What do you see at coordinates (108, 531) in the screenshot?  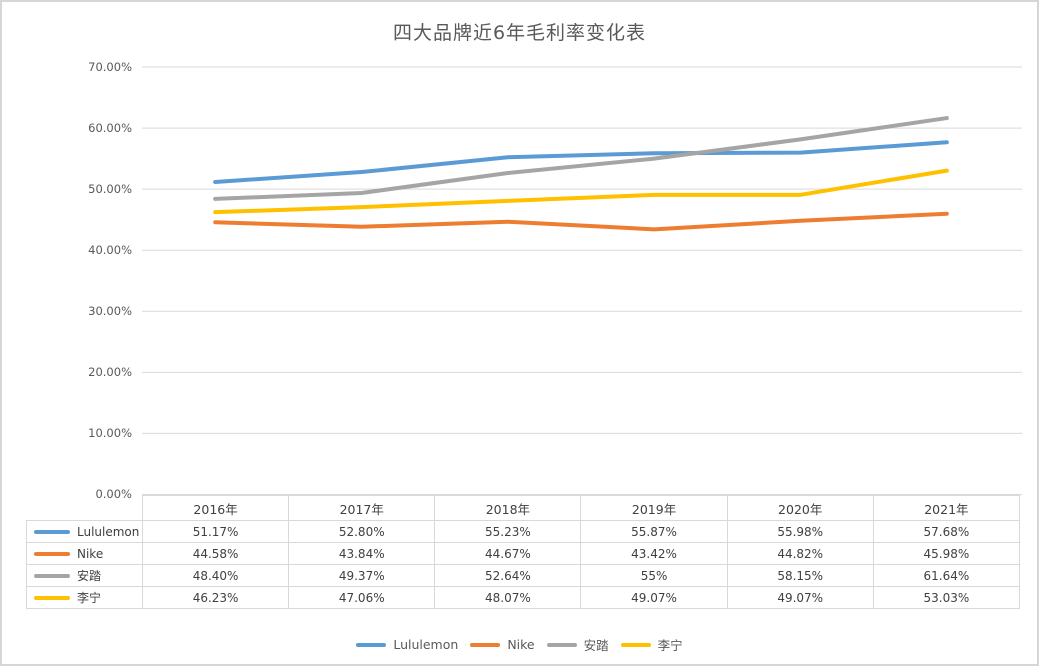 I see `series-name: Lululemon` at bounding box center [108, 531].